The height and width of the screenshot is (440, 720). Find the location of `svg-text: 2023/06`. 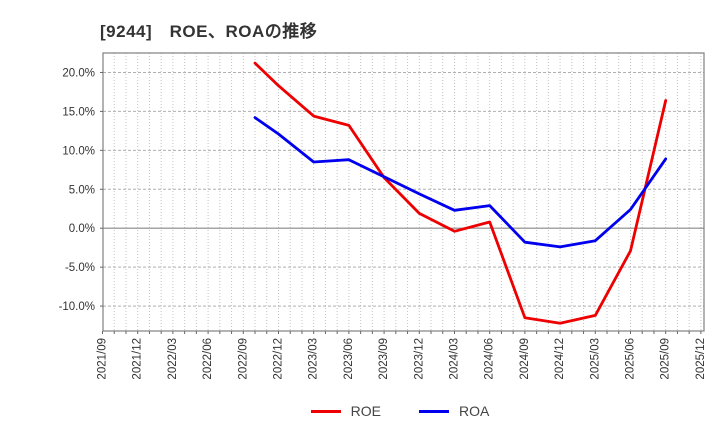

svg-text: 2023/06 is located at coordinates (349, 359).